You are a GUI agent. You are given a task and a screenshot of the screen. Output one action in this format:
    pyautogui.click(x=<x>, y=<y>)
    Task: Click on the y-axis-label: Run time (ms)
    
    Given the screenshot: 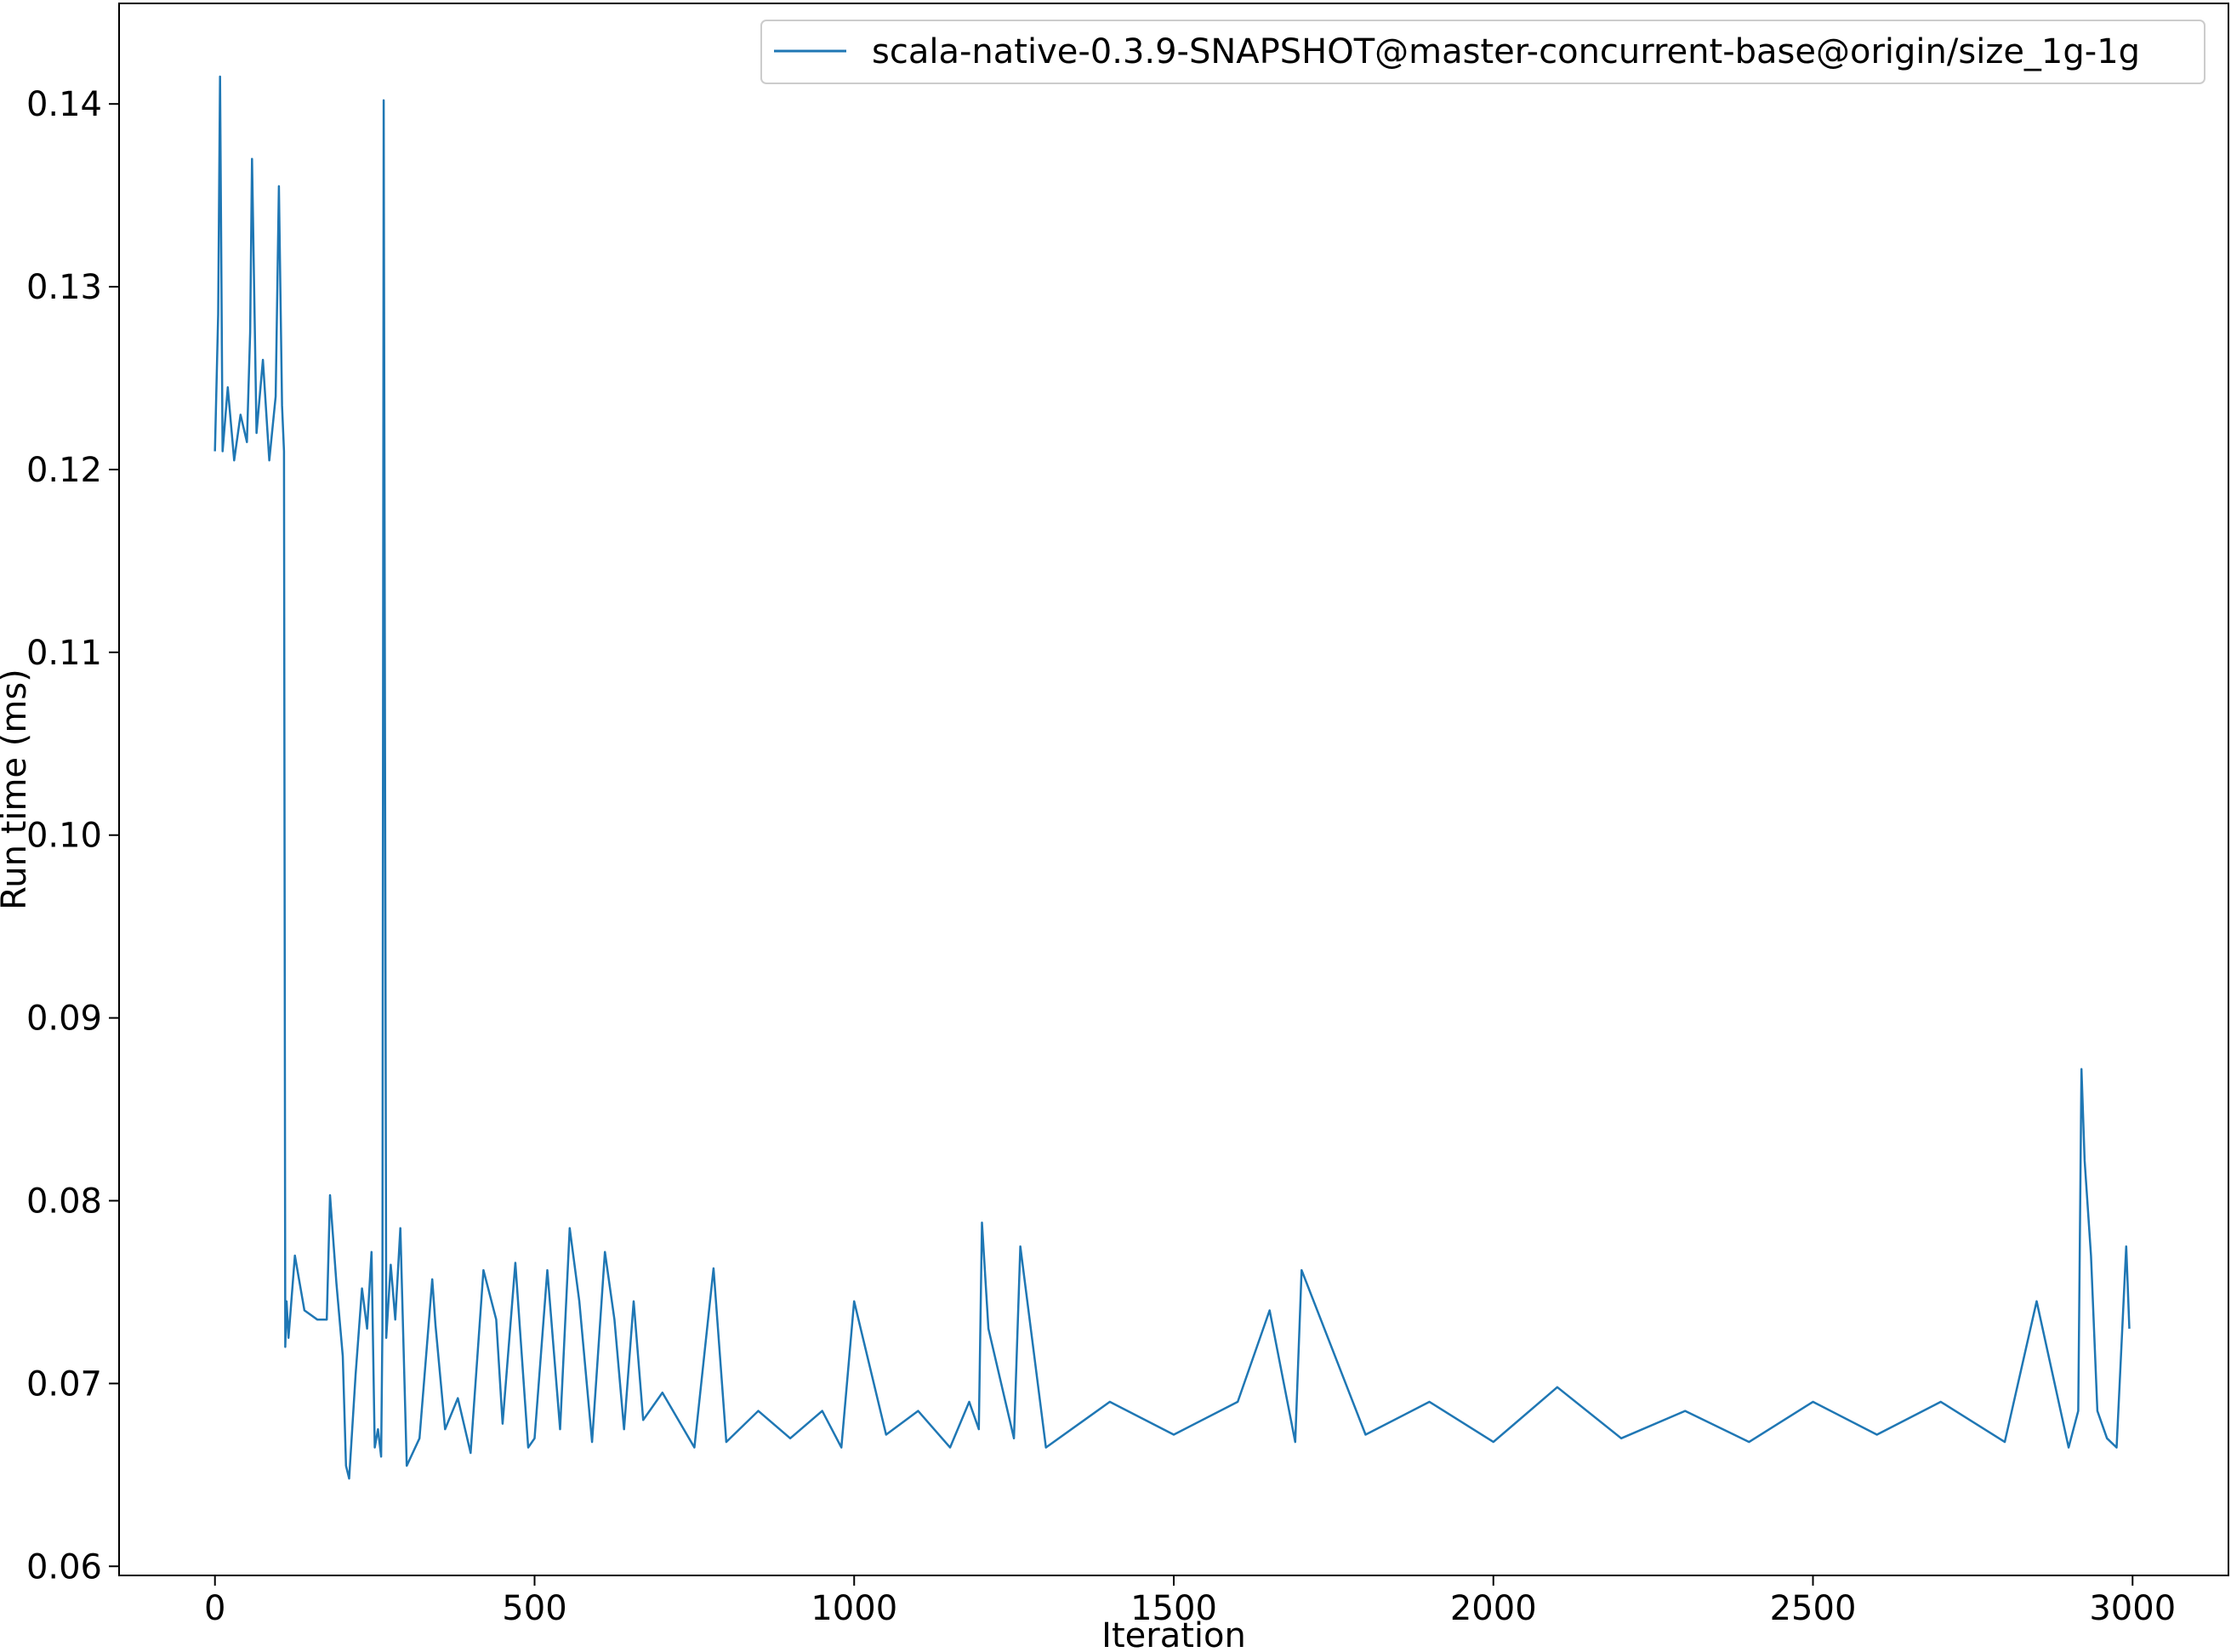 What is the action you would take?
    pyautogui.click(x=17, y=789)
    